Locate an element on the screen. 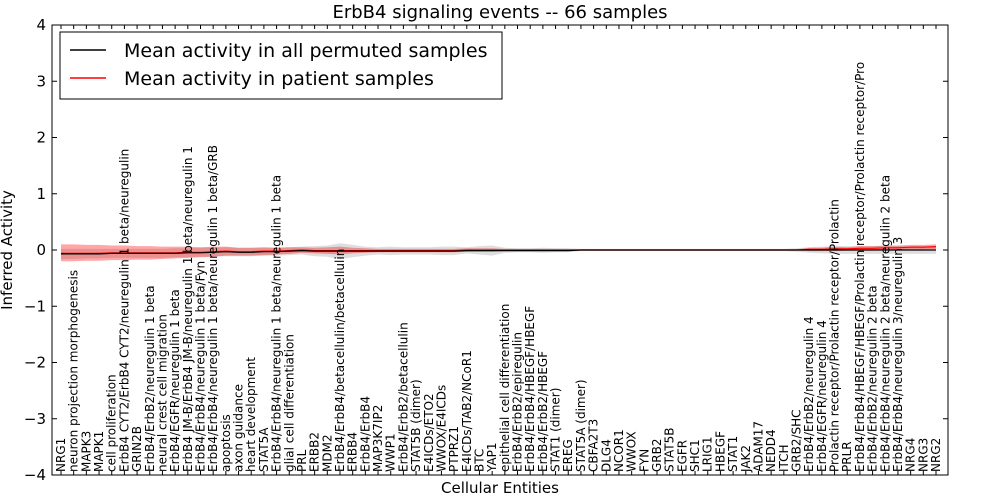 The width and height of the screenshot is (1000, 500). legend-box is located at coordinates (281, 65).